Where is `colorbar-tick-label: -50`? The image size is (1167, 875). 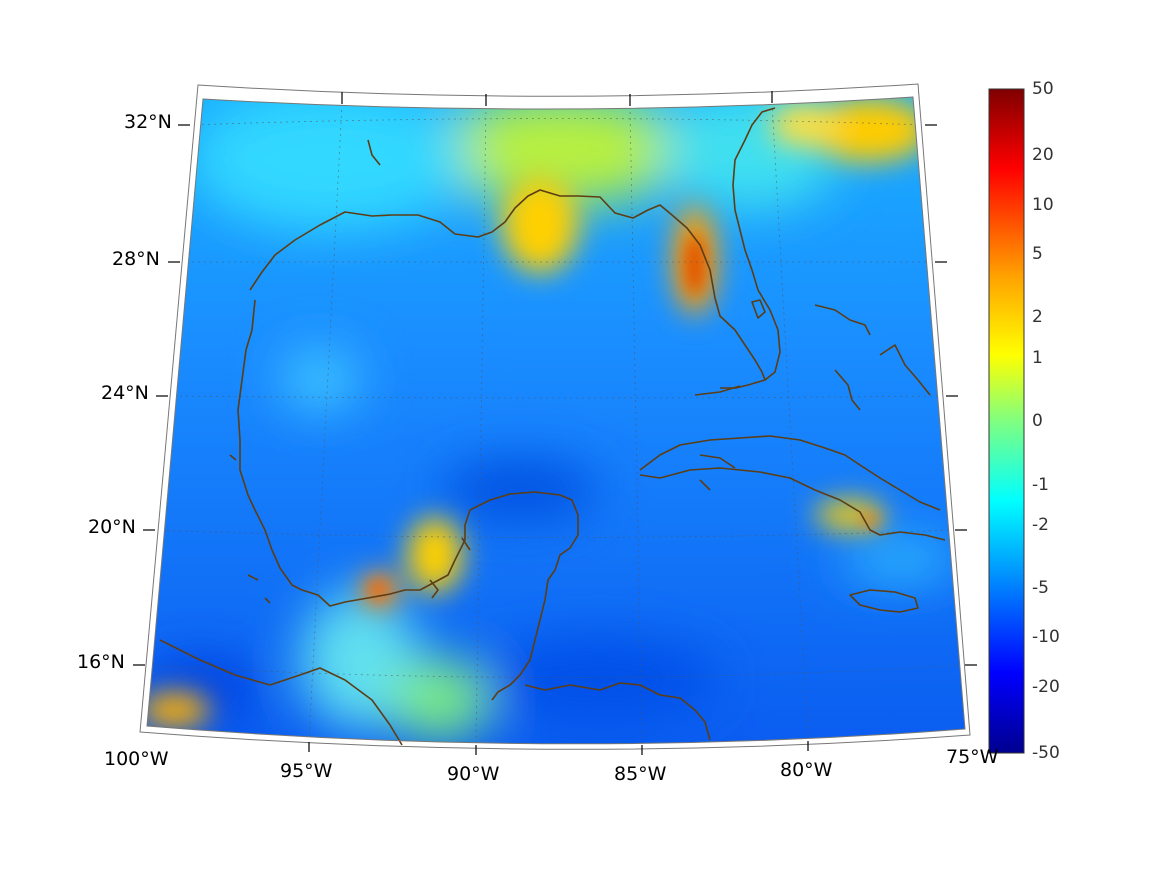
colorbar-tick-label: -50 is located at coordinates (1046, 753).